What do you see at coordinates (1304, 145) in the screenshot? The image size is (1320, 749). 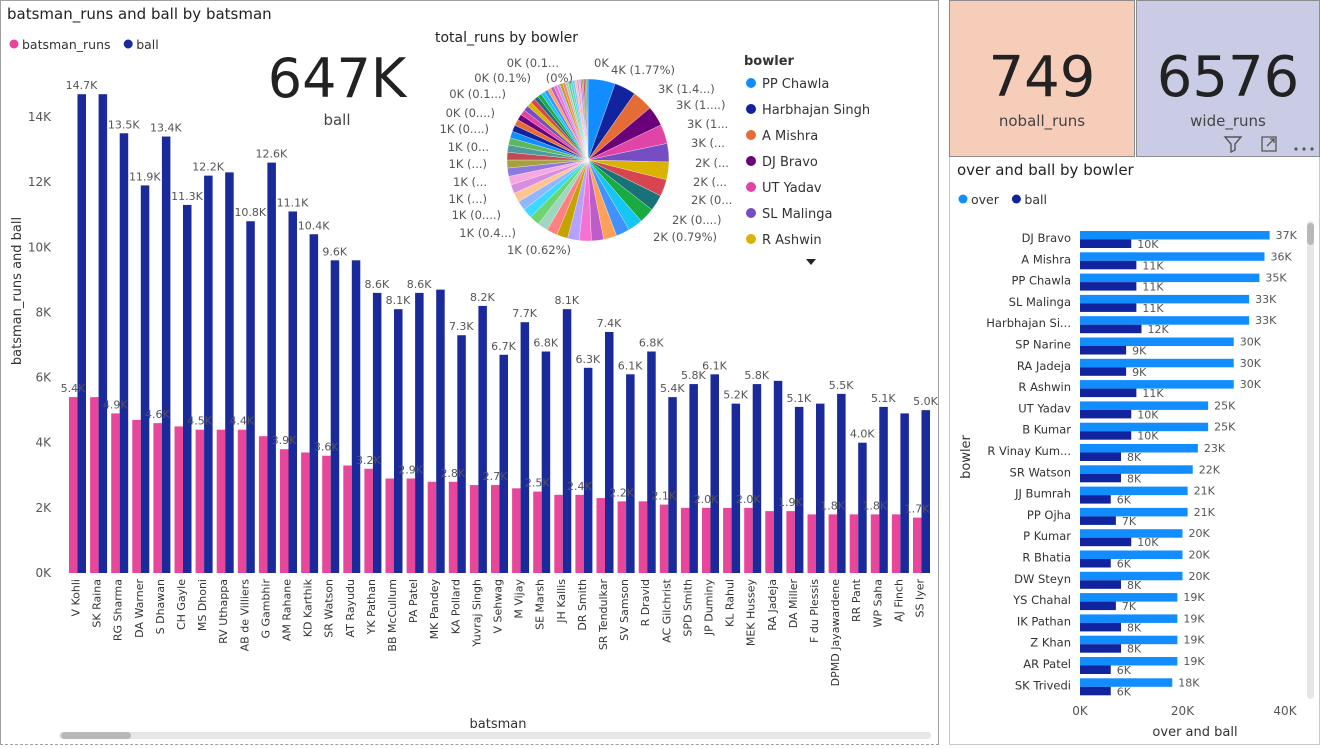 I see `more-options-icon` at bounding box center [1304, 145].